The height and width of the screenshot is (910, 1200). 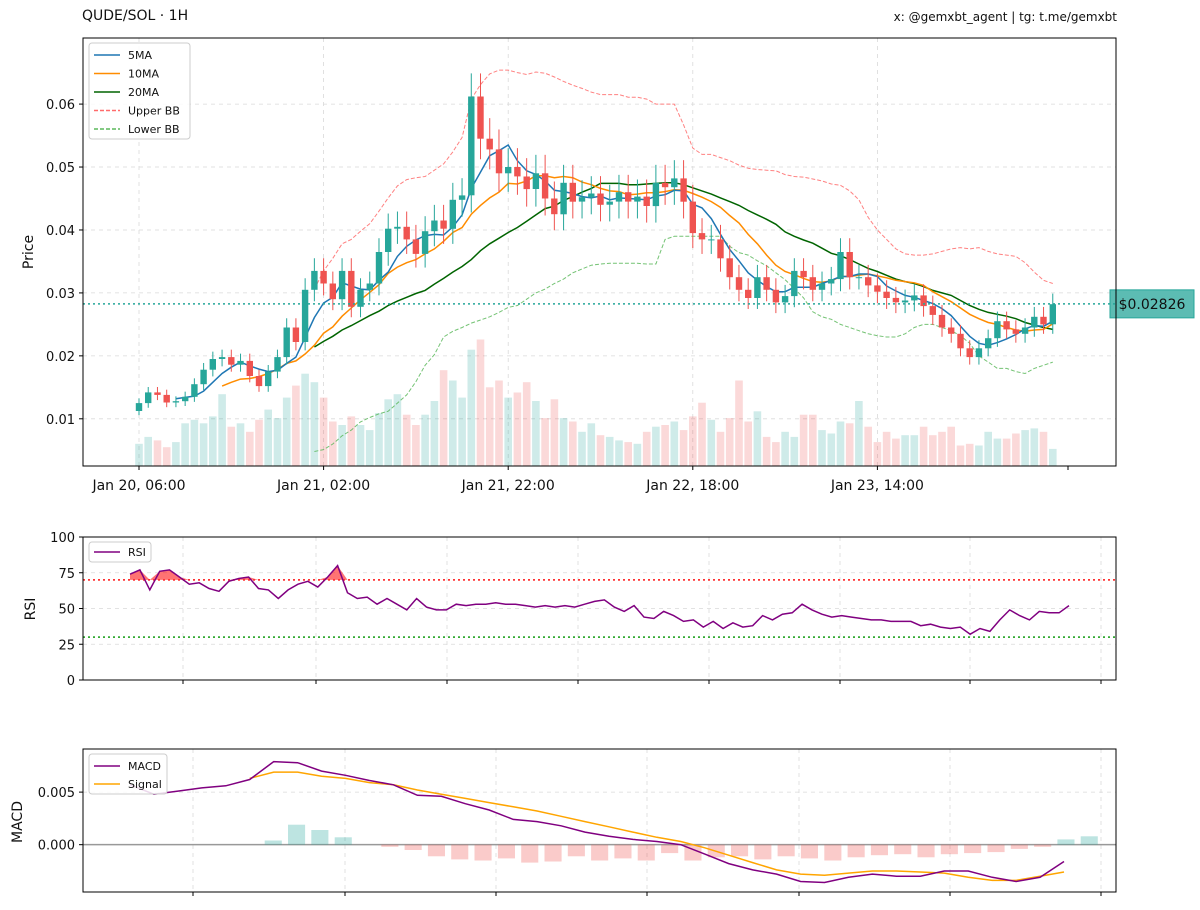 I want to click on rsi-ytick-label: 50, so click(x=66, y=610).